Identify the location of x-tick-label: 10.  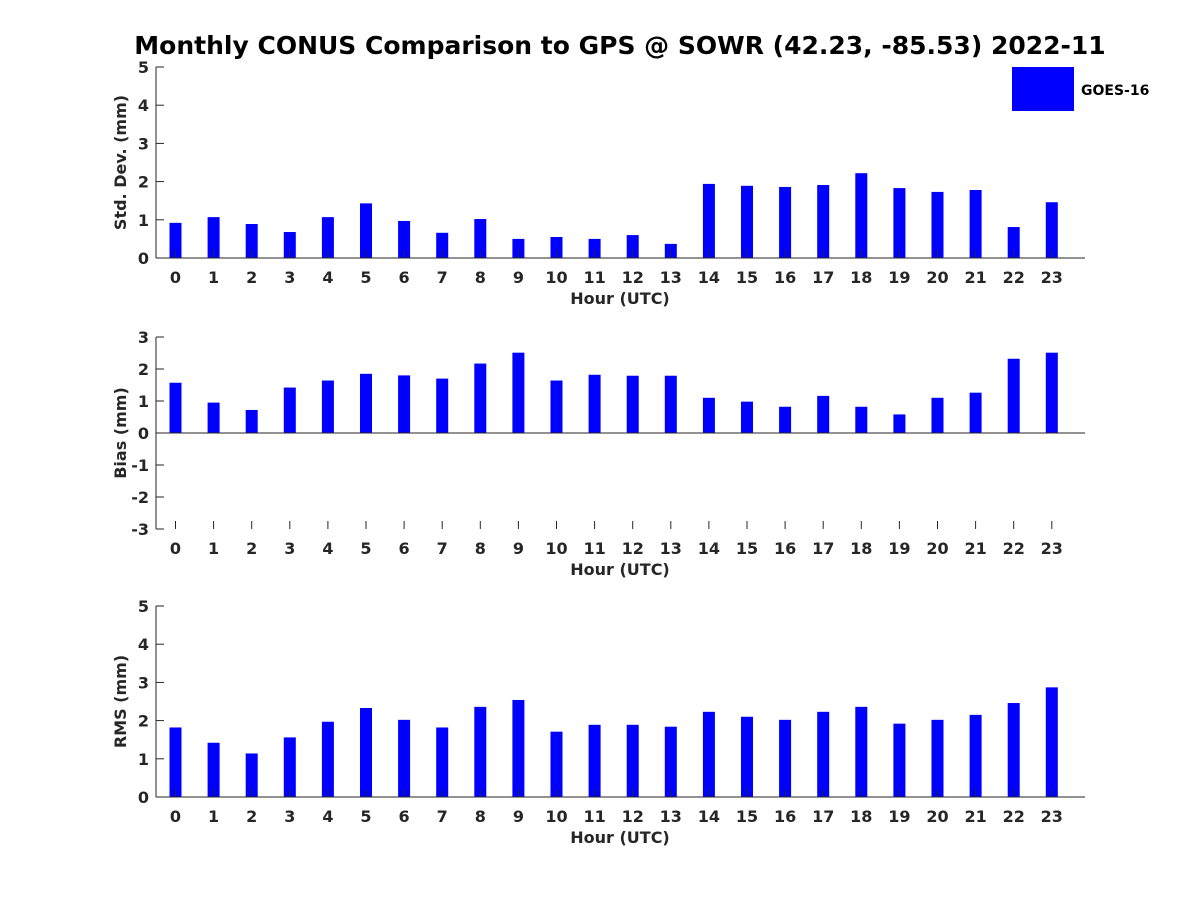
(556, 816).